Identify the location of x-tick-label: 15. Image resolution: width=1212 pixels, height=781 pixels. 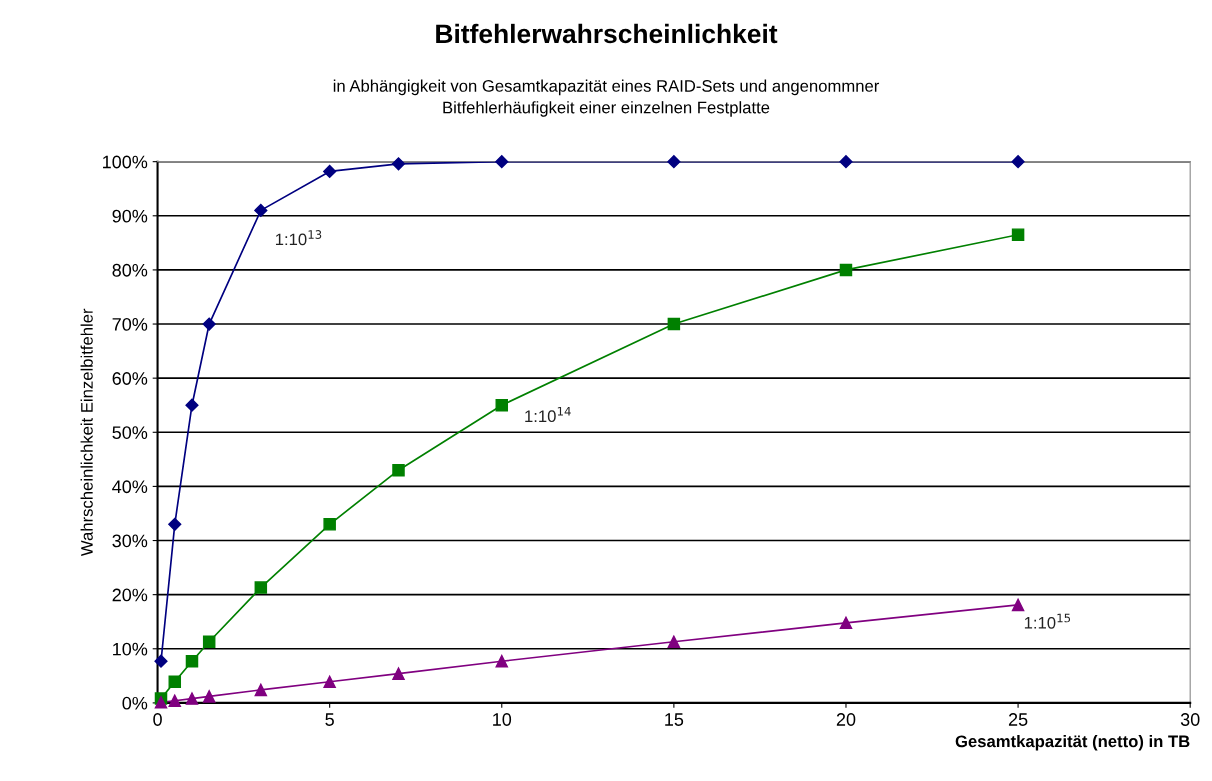
(674, 719).